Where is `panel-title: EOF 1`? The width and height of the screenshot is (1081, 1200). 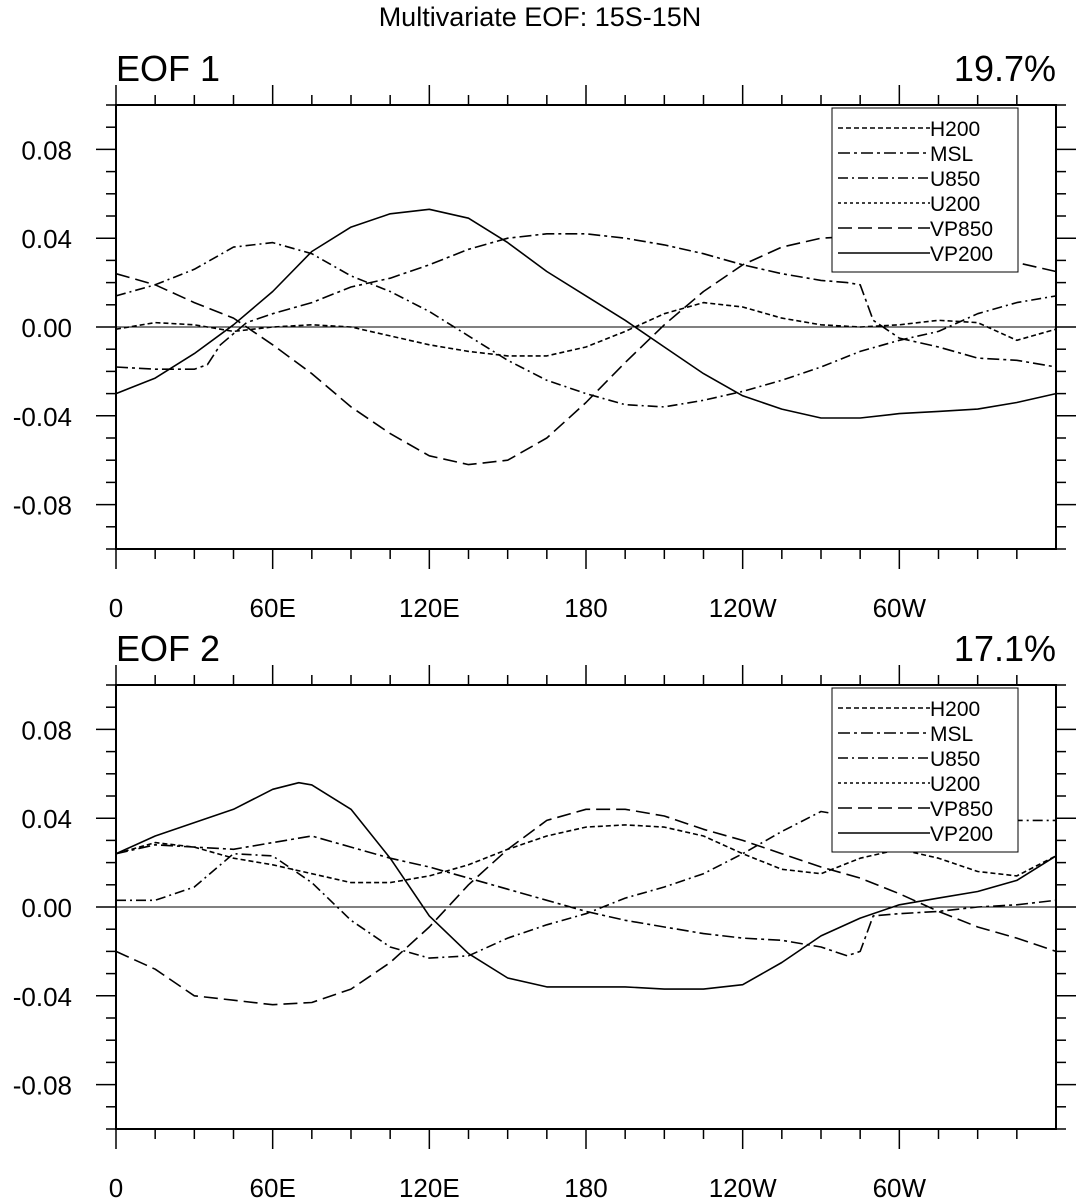
panel-title: EOF 1 is located at coordinates (168, 68).